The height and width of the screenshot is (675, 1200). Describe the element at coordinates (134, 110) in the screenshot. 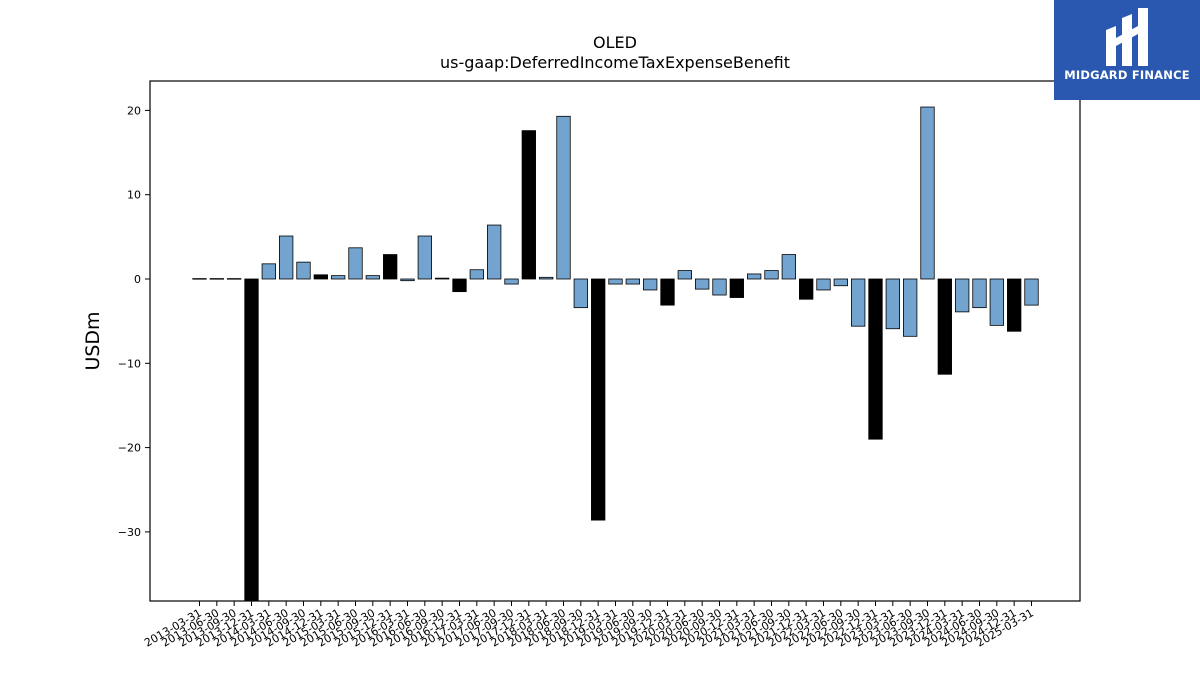

I see `y-tick-label: 20` at that location.